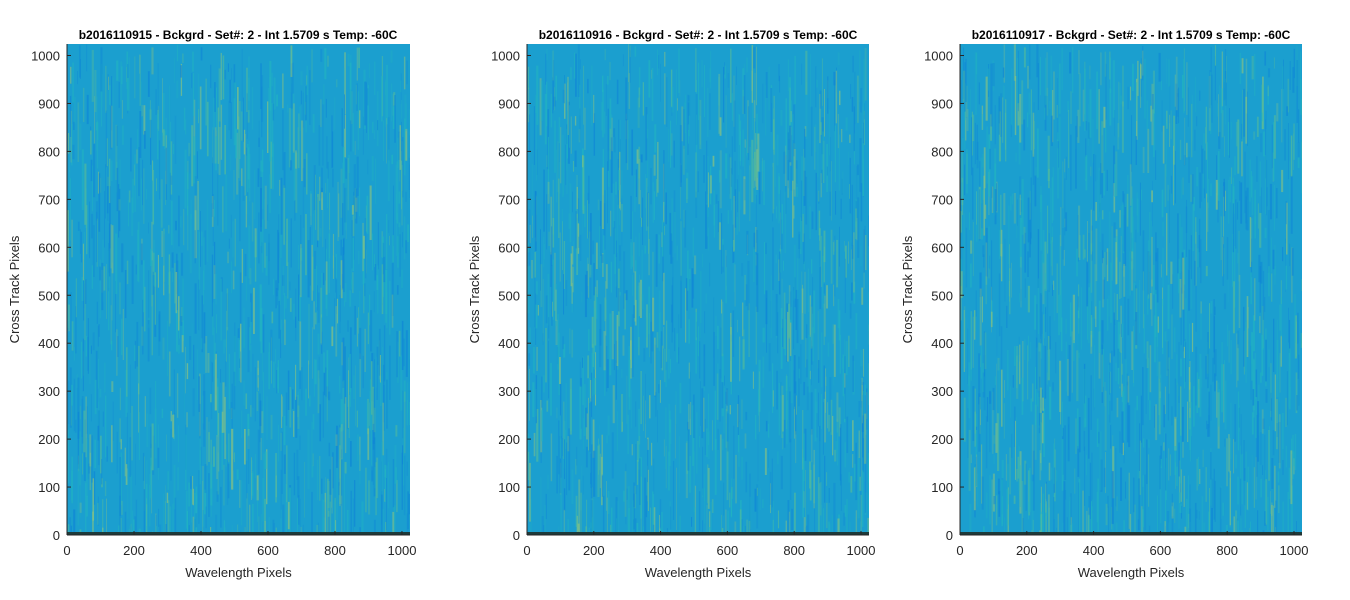 This screenshot has width=1350, height=600. Describe the element at coordinates (698, 533) in the screenshot. I see `heatmap-bottom-row` at that location.